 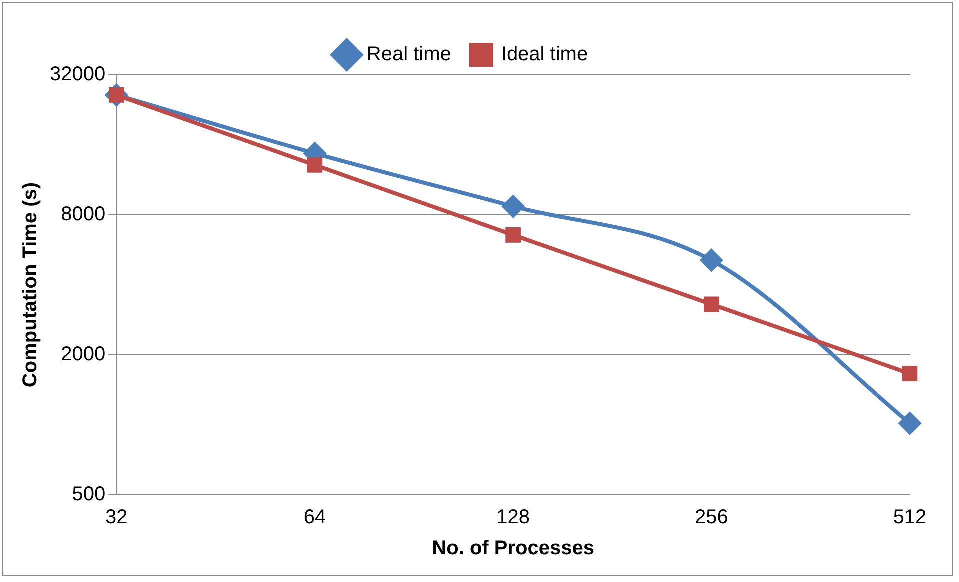 I want to click on x-tick-label: 128, so click(x=513, y=517).